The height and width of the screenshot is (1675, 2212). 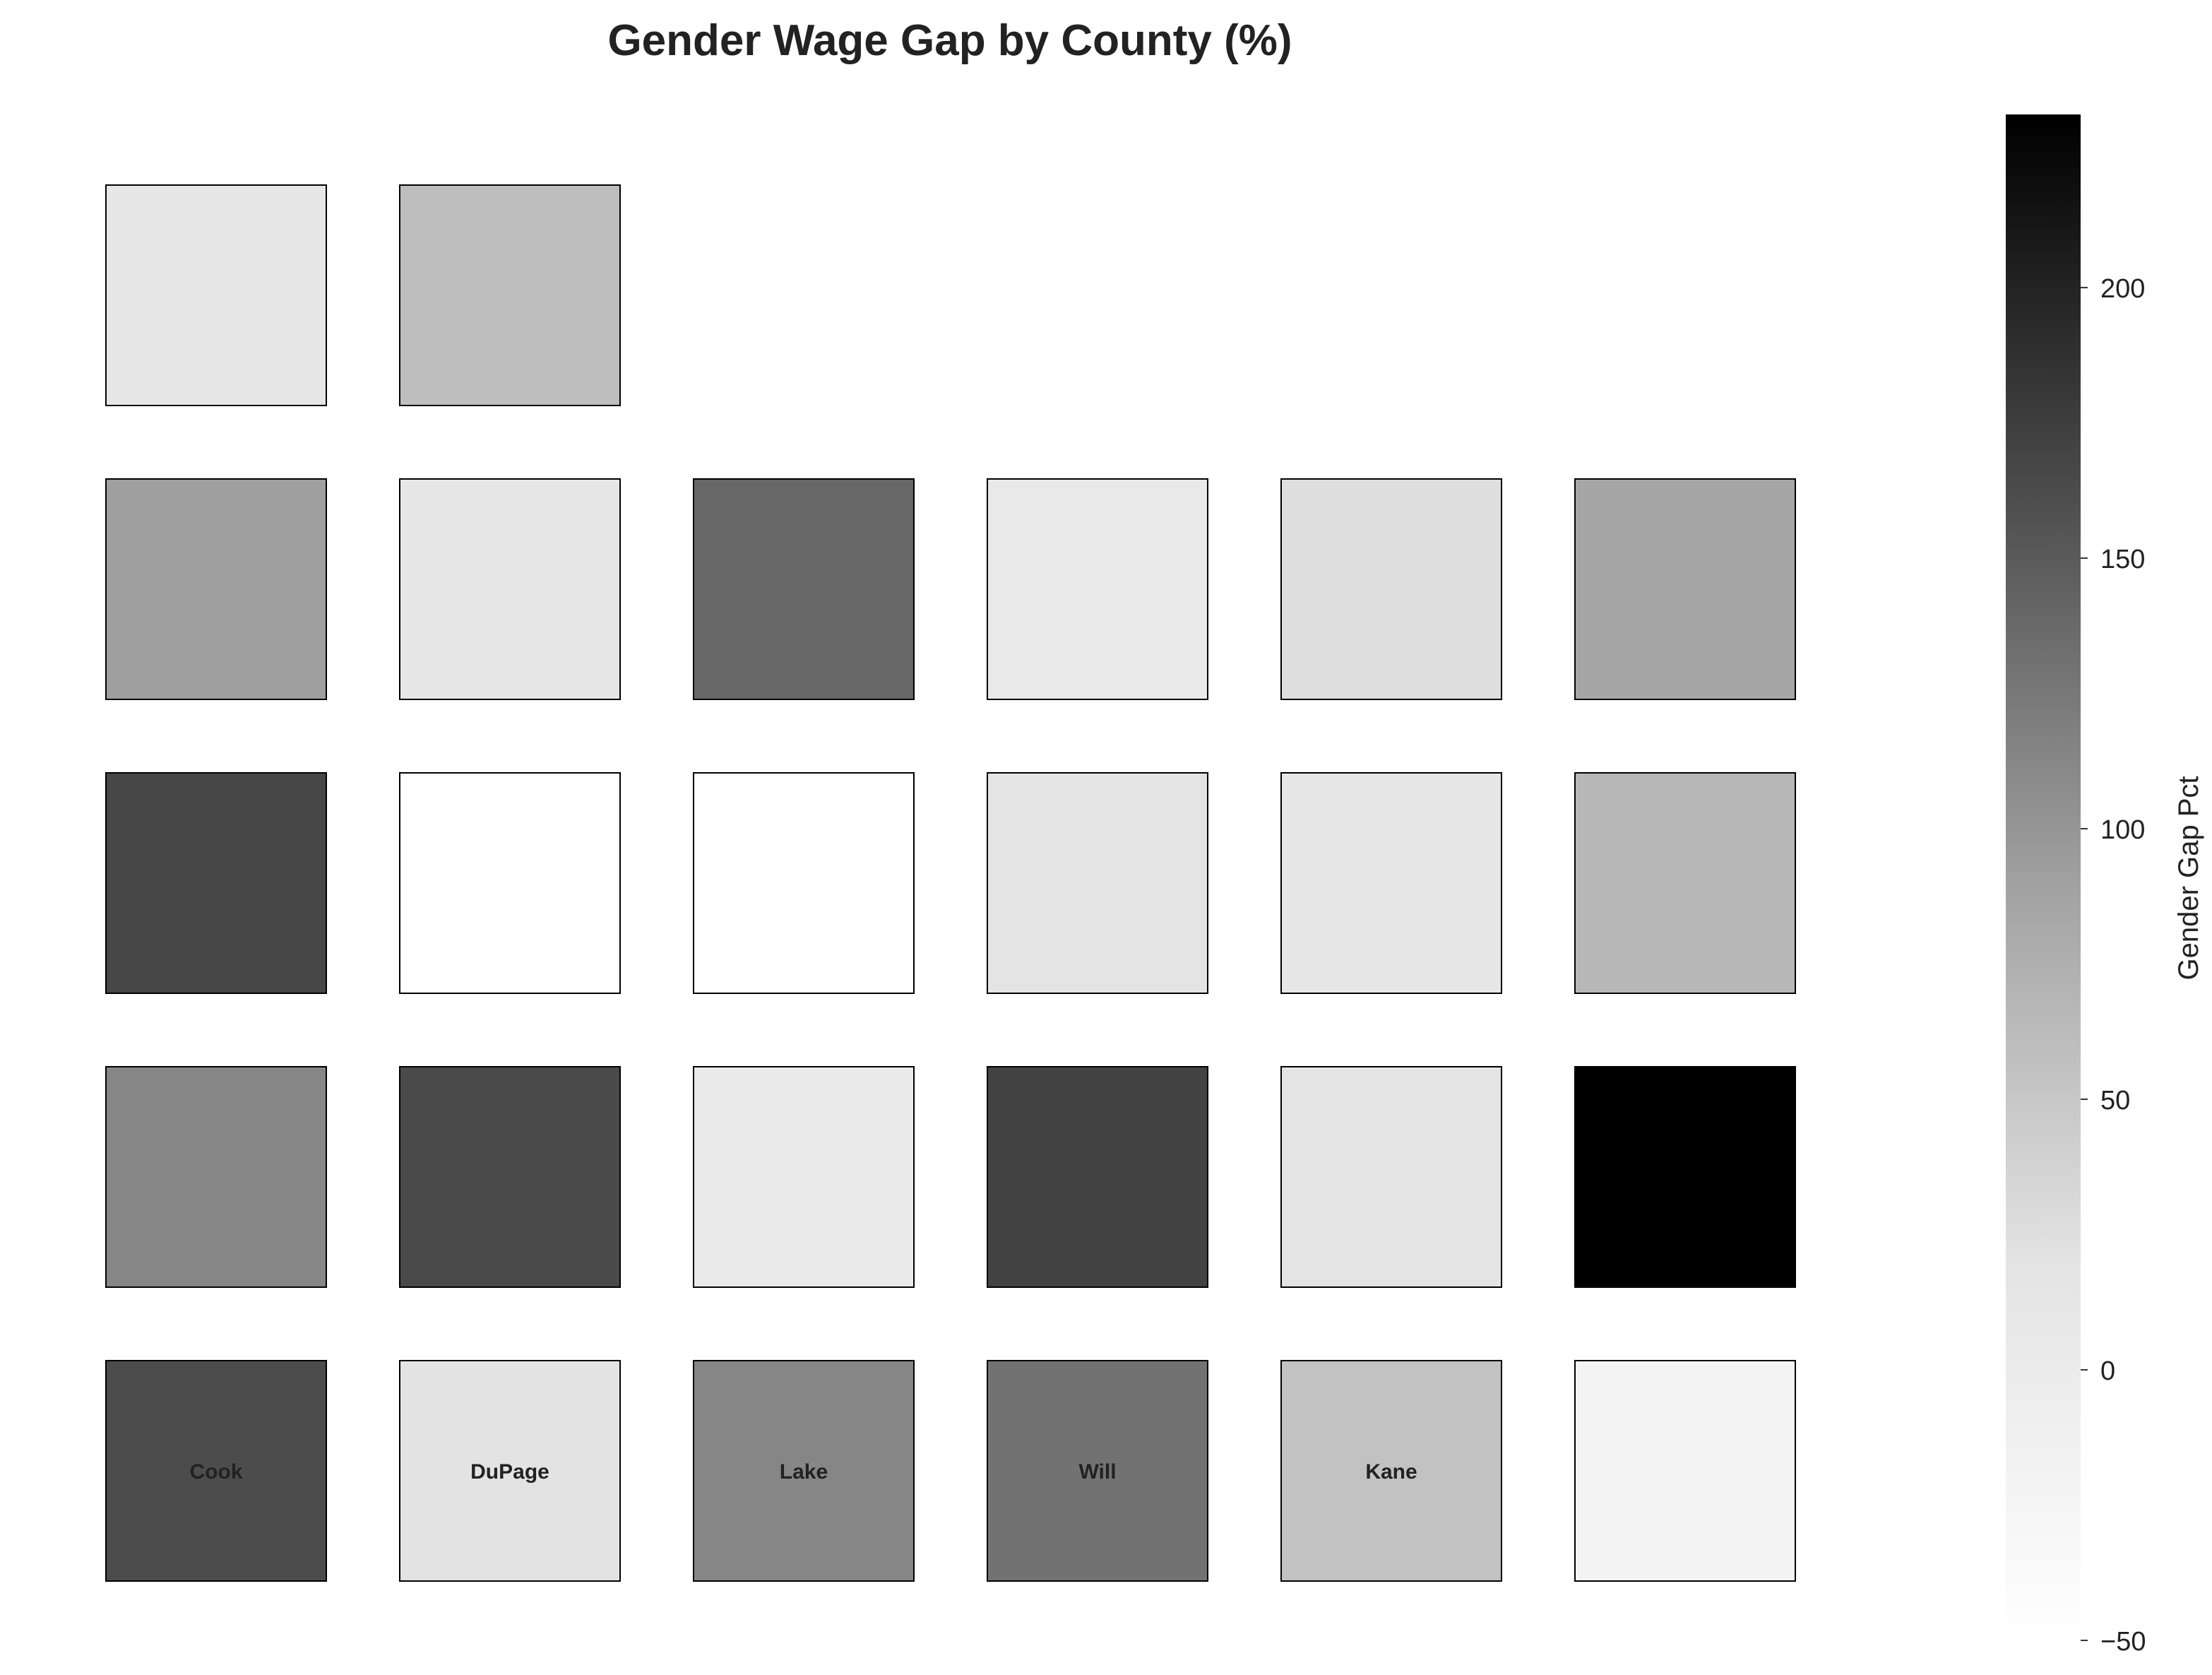 I want to click on tile-label: Lake, so click(x=804, y=1472).